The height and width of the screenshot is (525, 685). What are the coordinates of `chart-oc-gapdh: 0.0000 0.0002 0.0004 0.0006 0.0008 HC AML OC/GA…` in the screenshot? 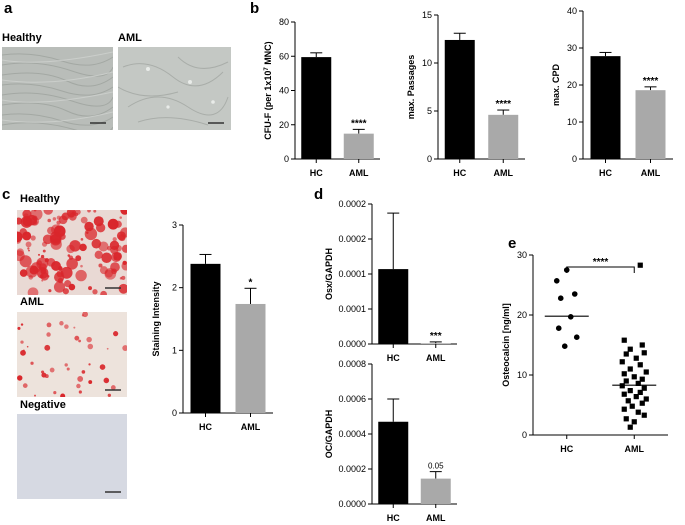 It's located at (390, 441).